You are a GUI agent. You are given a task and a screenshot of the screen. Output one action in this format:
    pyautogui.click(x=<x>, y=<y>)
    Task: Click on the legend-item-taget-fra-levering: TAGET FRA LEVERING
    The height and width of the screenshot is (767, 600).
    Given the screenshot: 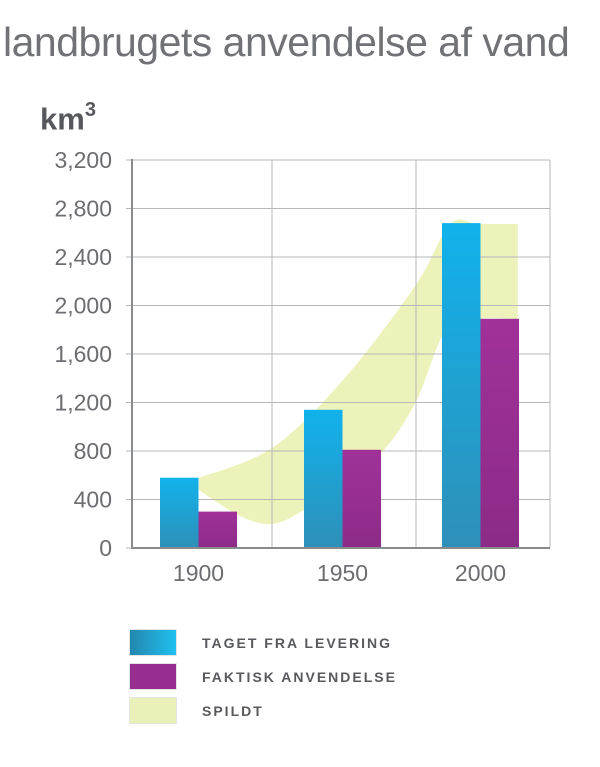 What is the action you would take?
    pyautogui.click(x=263, y=642)
    